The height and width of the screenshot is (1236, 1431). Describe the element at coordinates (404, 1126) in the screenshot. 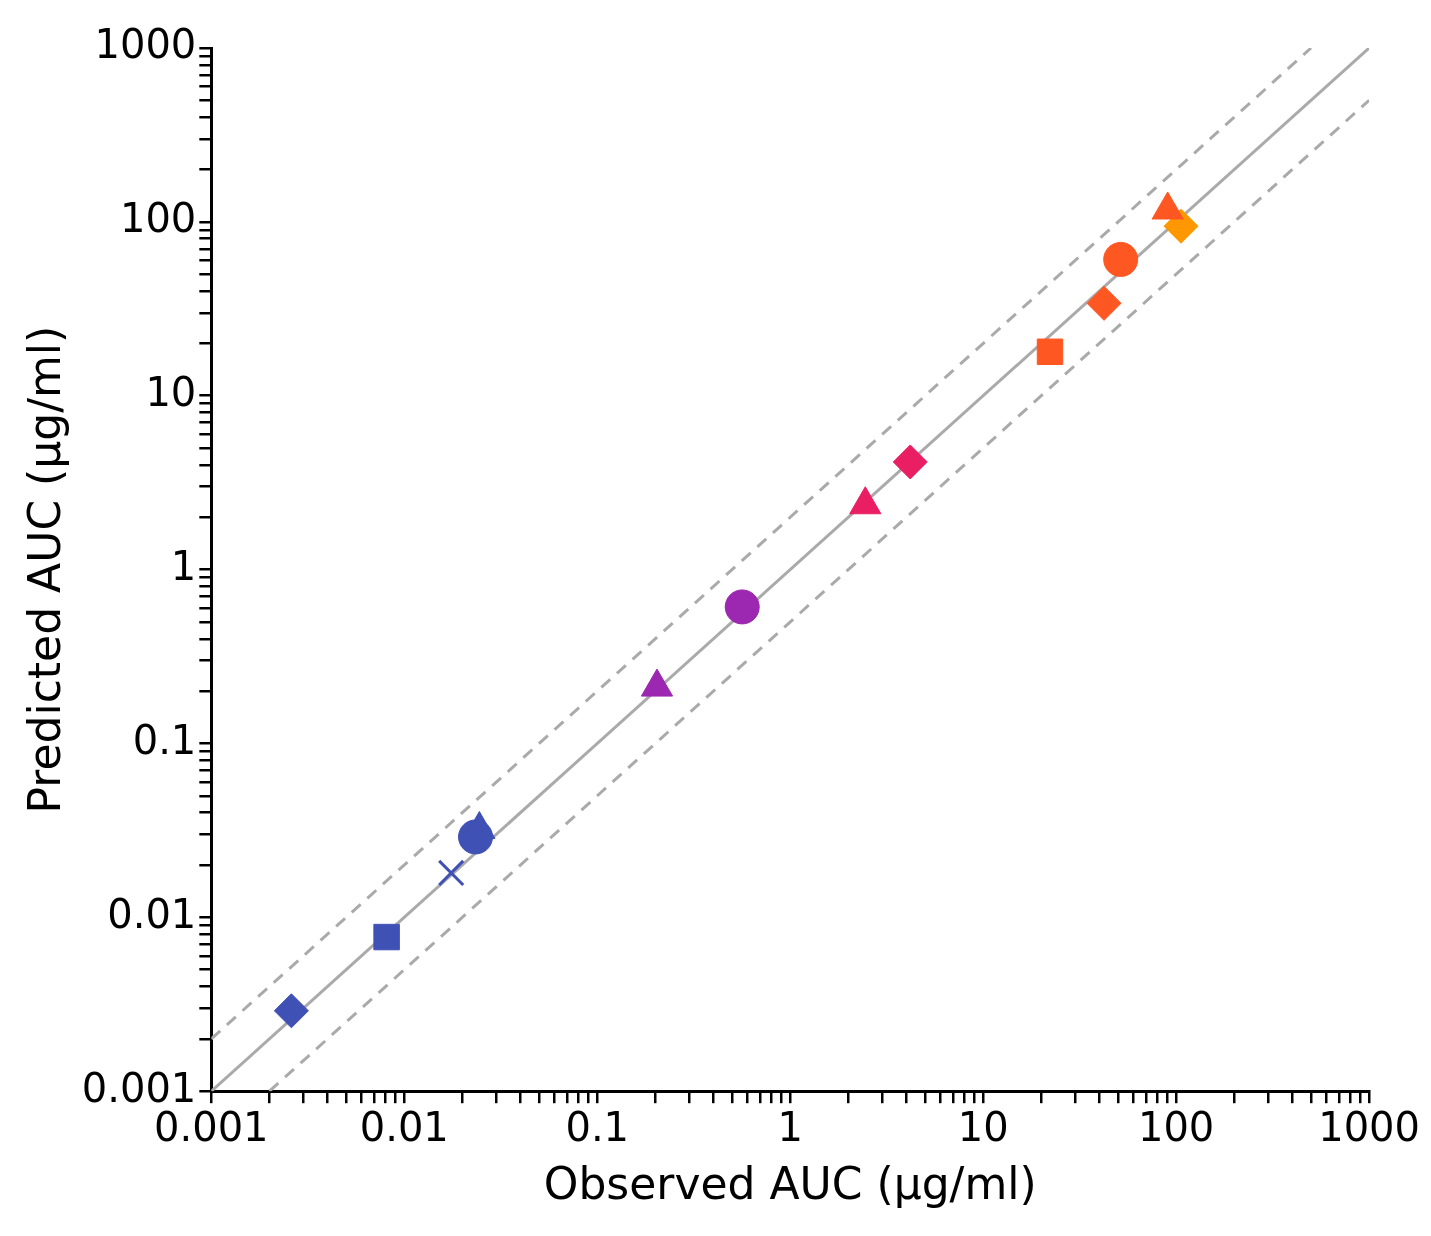

I see `x-tick-label: 0.01` at that location.